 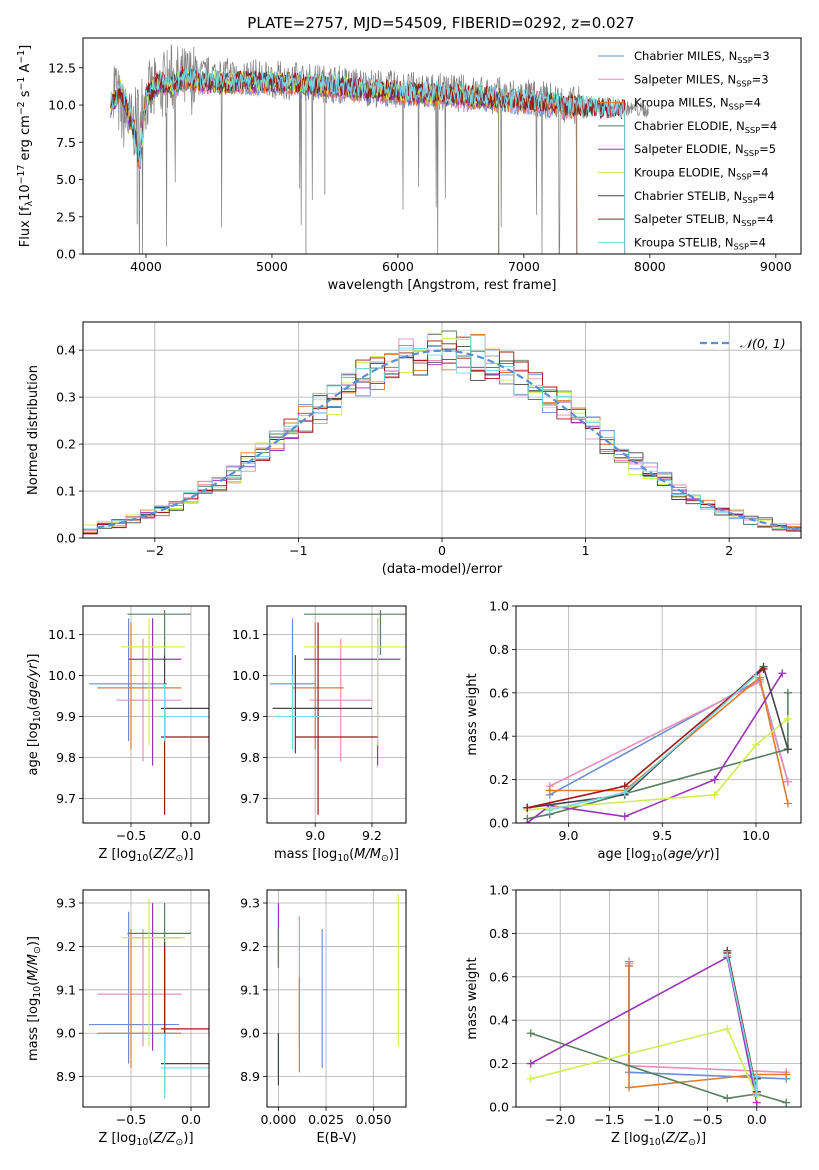 I want to click on point-chabrier-miles, so click(x=128, y=680).